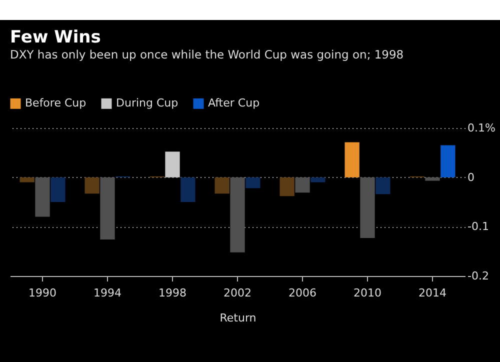 Image resolution: width=500 pixels, height=362 pixels. Describe the element at coordinates (238, 293) in the screenshot. I see `x-tick-label: 2002` at that location.